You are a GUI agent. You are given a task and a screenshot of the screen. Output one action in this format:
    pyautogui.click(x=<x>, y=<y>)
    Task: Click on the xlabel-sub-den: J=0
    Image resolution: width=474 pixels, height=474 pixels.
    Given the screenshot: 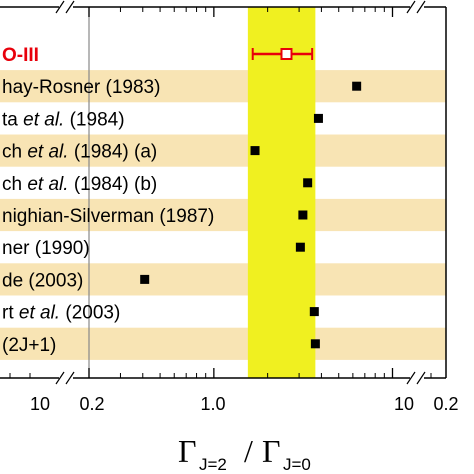 What is the action you would take?
    pyautogui.click(x=297, y=464)
    